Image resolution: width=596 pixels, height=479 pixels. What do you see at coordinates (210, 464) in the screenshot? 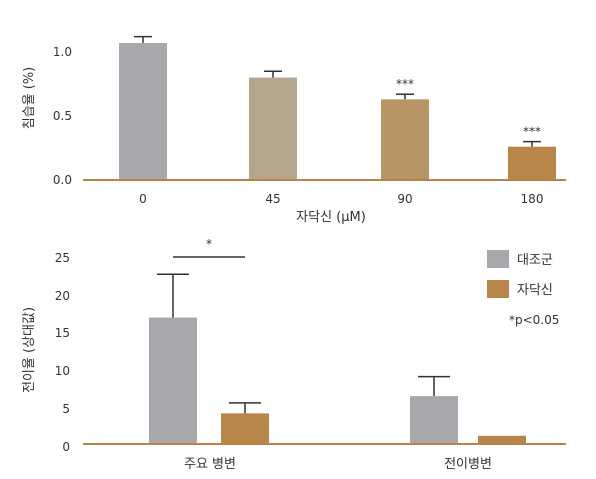
I see `metastasis-x-tick: 주요 병변` at bounding box center [210, 464].